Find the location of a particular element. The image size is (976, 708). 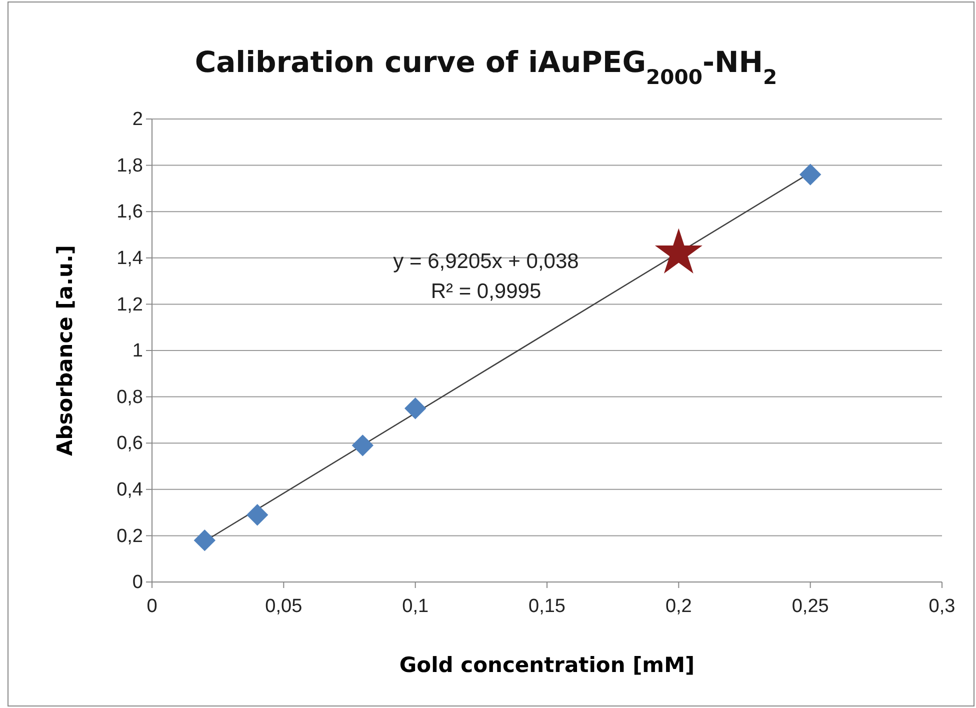

y-tick-label: 1,2 is located at coordinates (129, 305).